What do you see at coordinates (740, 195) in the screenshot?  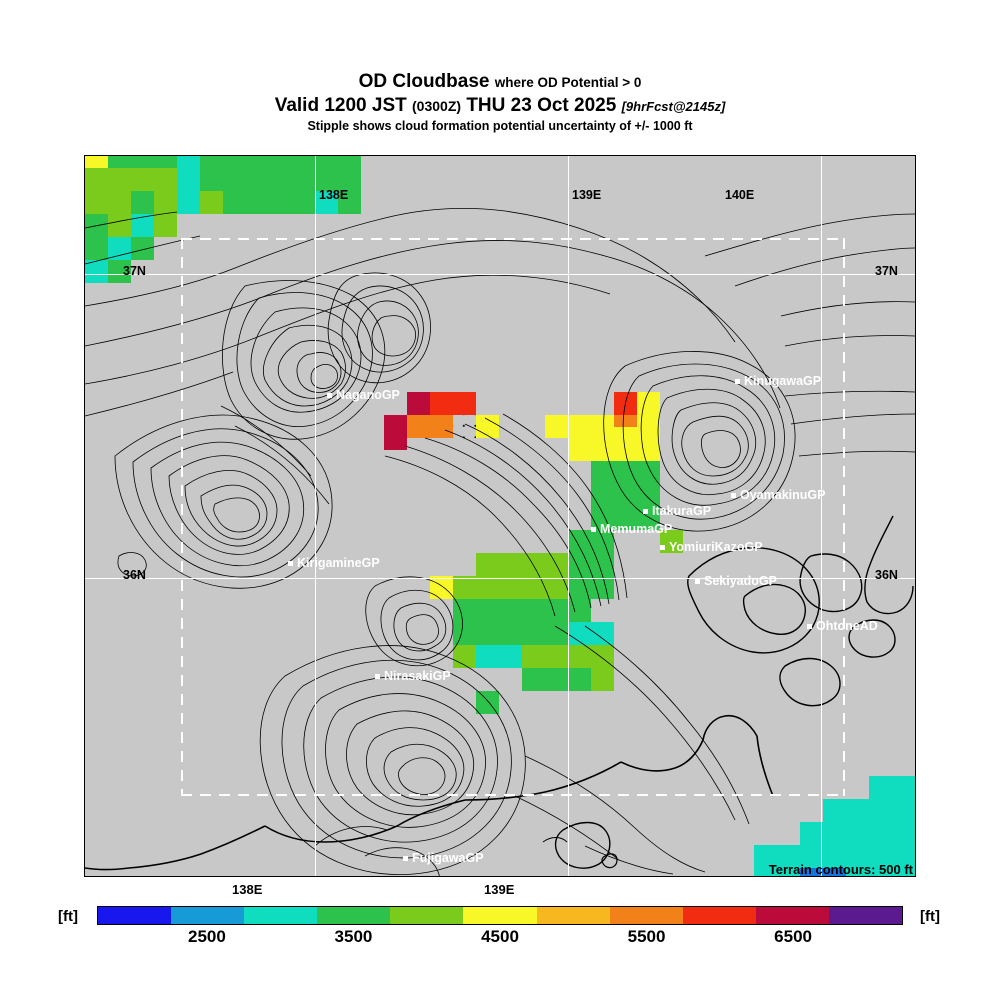 I see `lon-label-top-140e: 140E` at bounding box center [740, 195].